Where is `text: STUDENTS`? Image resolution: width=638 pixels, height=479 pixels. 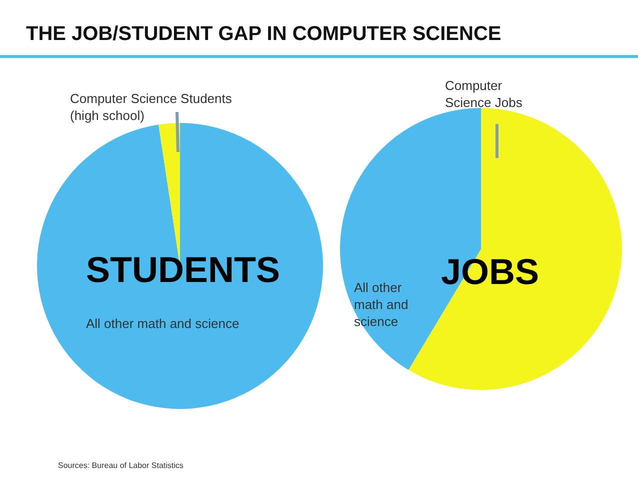
text: STUDENTS is located at coordinates (183, 269).